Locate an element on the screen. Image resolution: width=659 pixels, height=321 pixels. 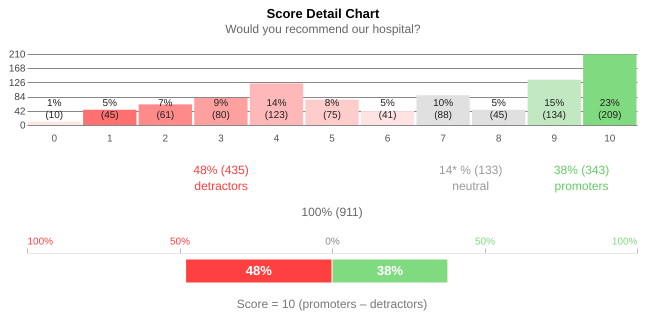
data-label: 5% (41) is located at coordinates (387, 109).